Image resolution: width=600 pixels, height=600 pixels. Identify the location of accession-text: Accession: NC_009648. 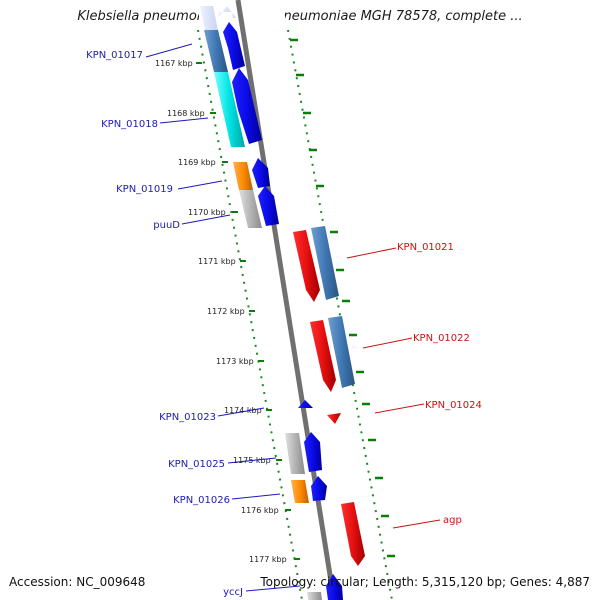
(77, 582).